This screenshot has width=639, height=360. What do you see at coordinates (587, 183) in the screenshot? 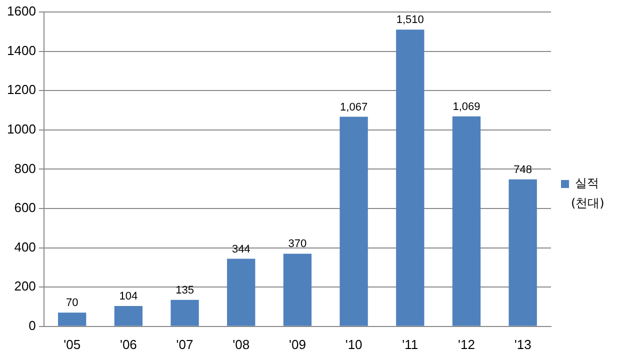
I see `legend-label: 실적` at bounding box center [587, 183].